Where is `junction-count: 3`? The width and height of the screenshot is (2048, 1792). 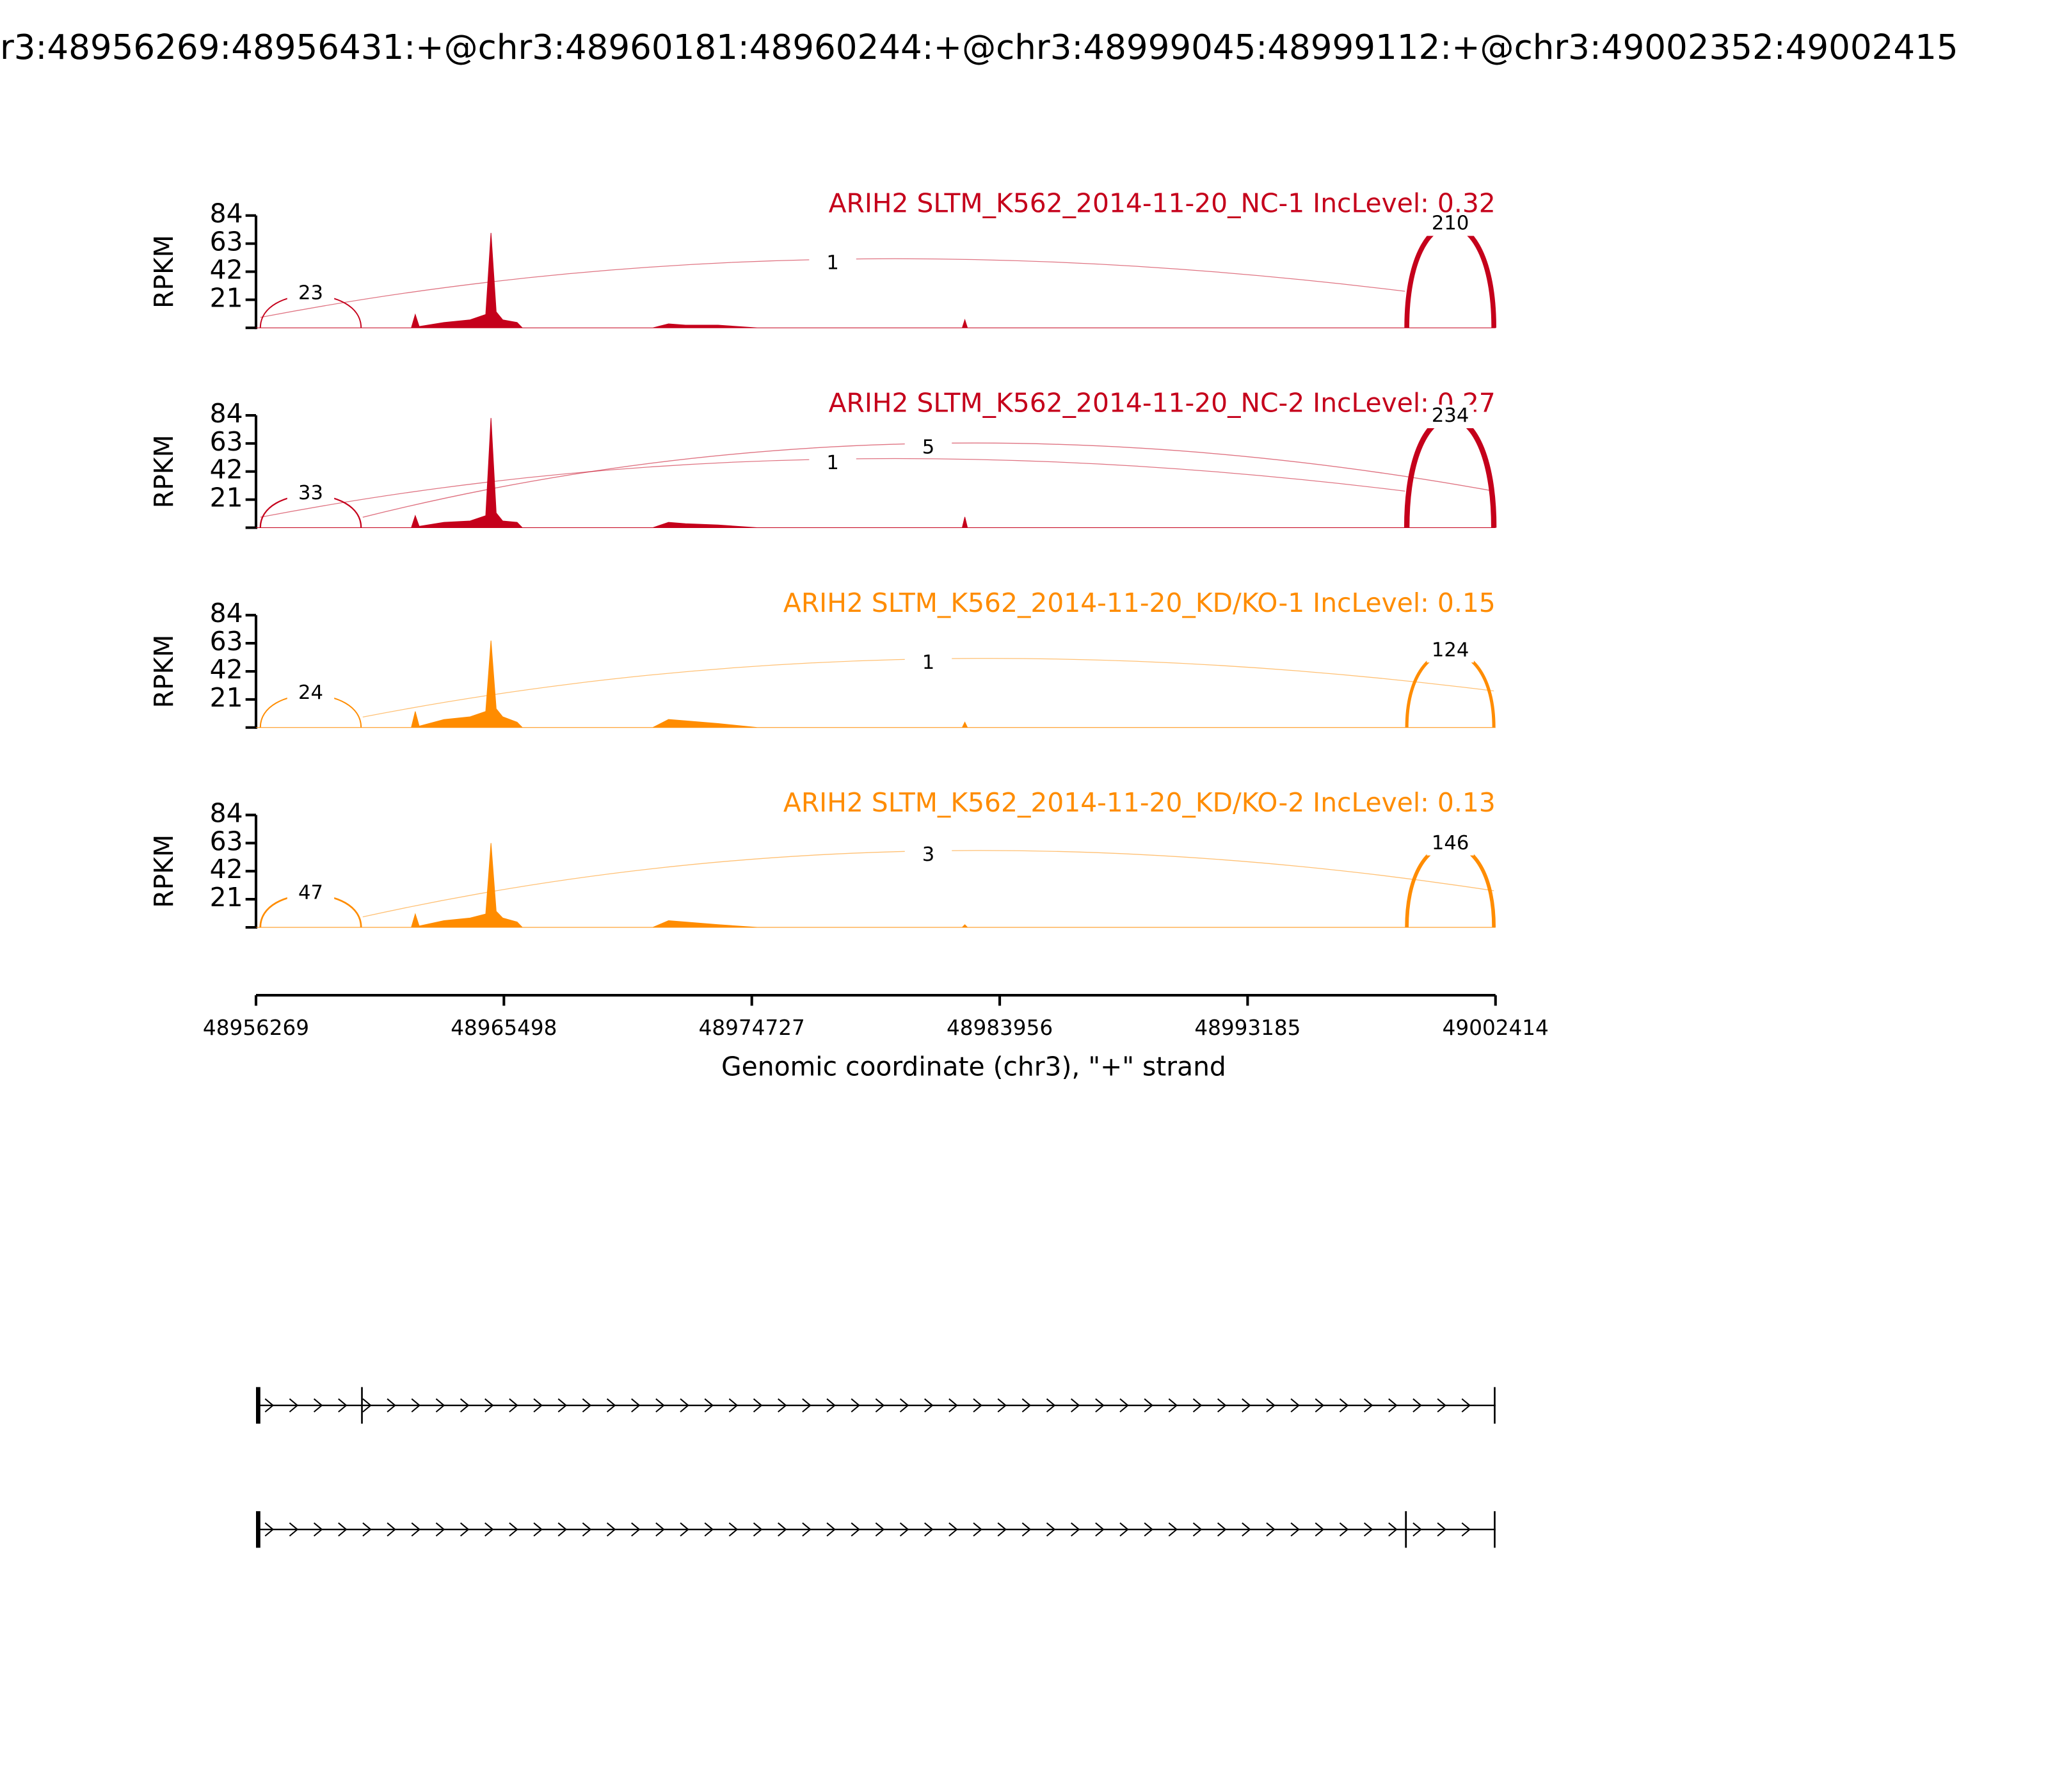
junction-count: 3 is located at coordinates (928, 855).